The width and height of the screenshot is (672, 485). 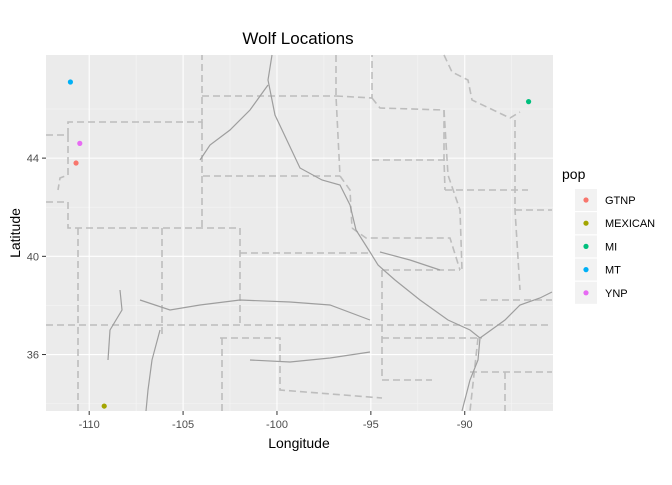 What do you see at coordinates (80, 143) in the screenshot?
I see `data-point-ynp` at bounding box center [80, 143].